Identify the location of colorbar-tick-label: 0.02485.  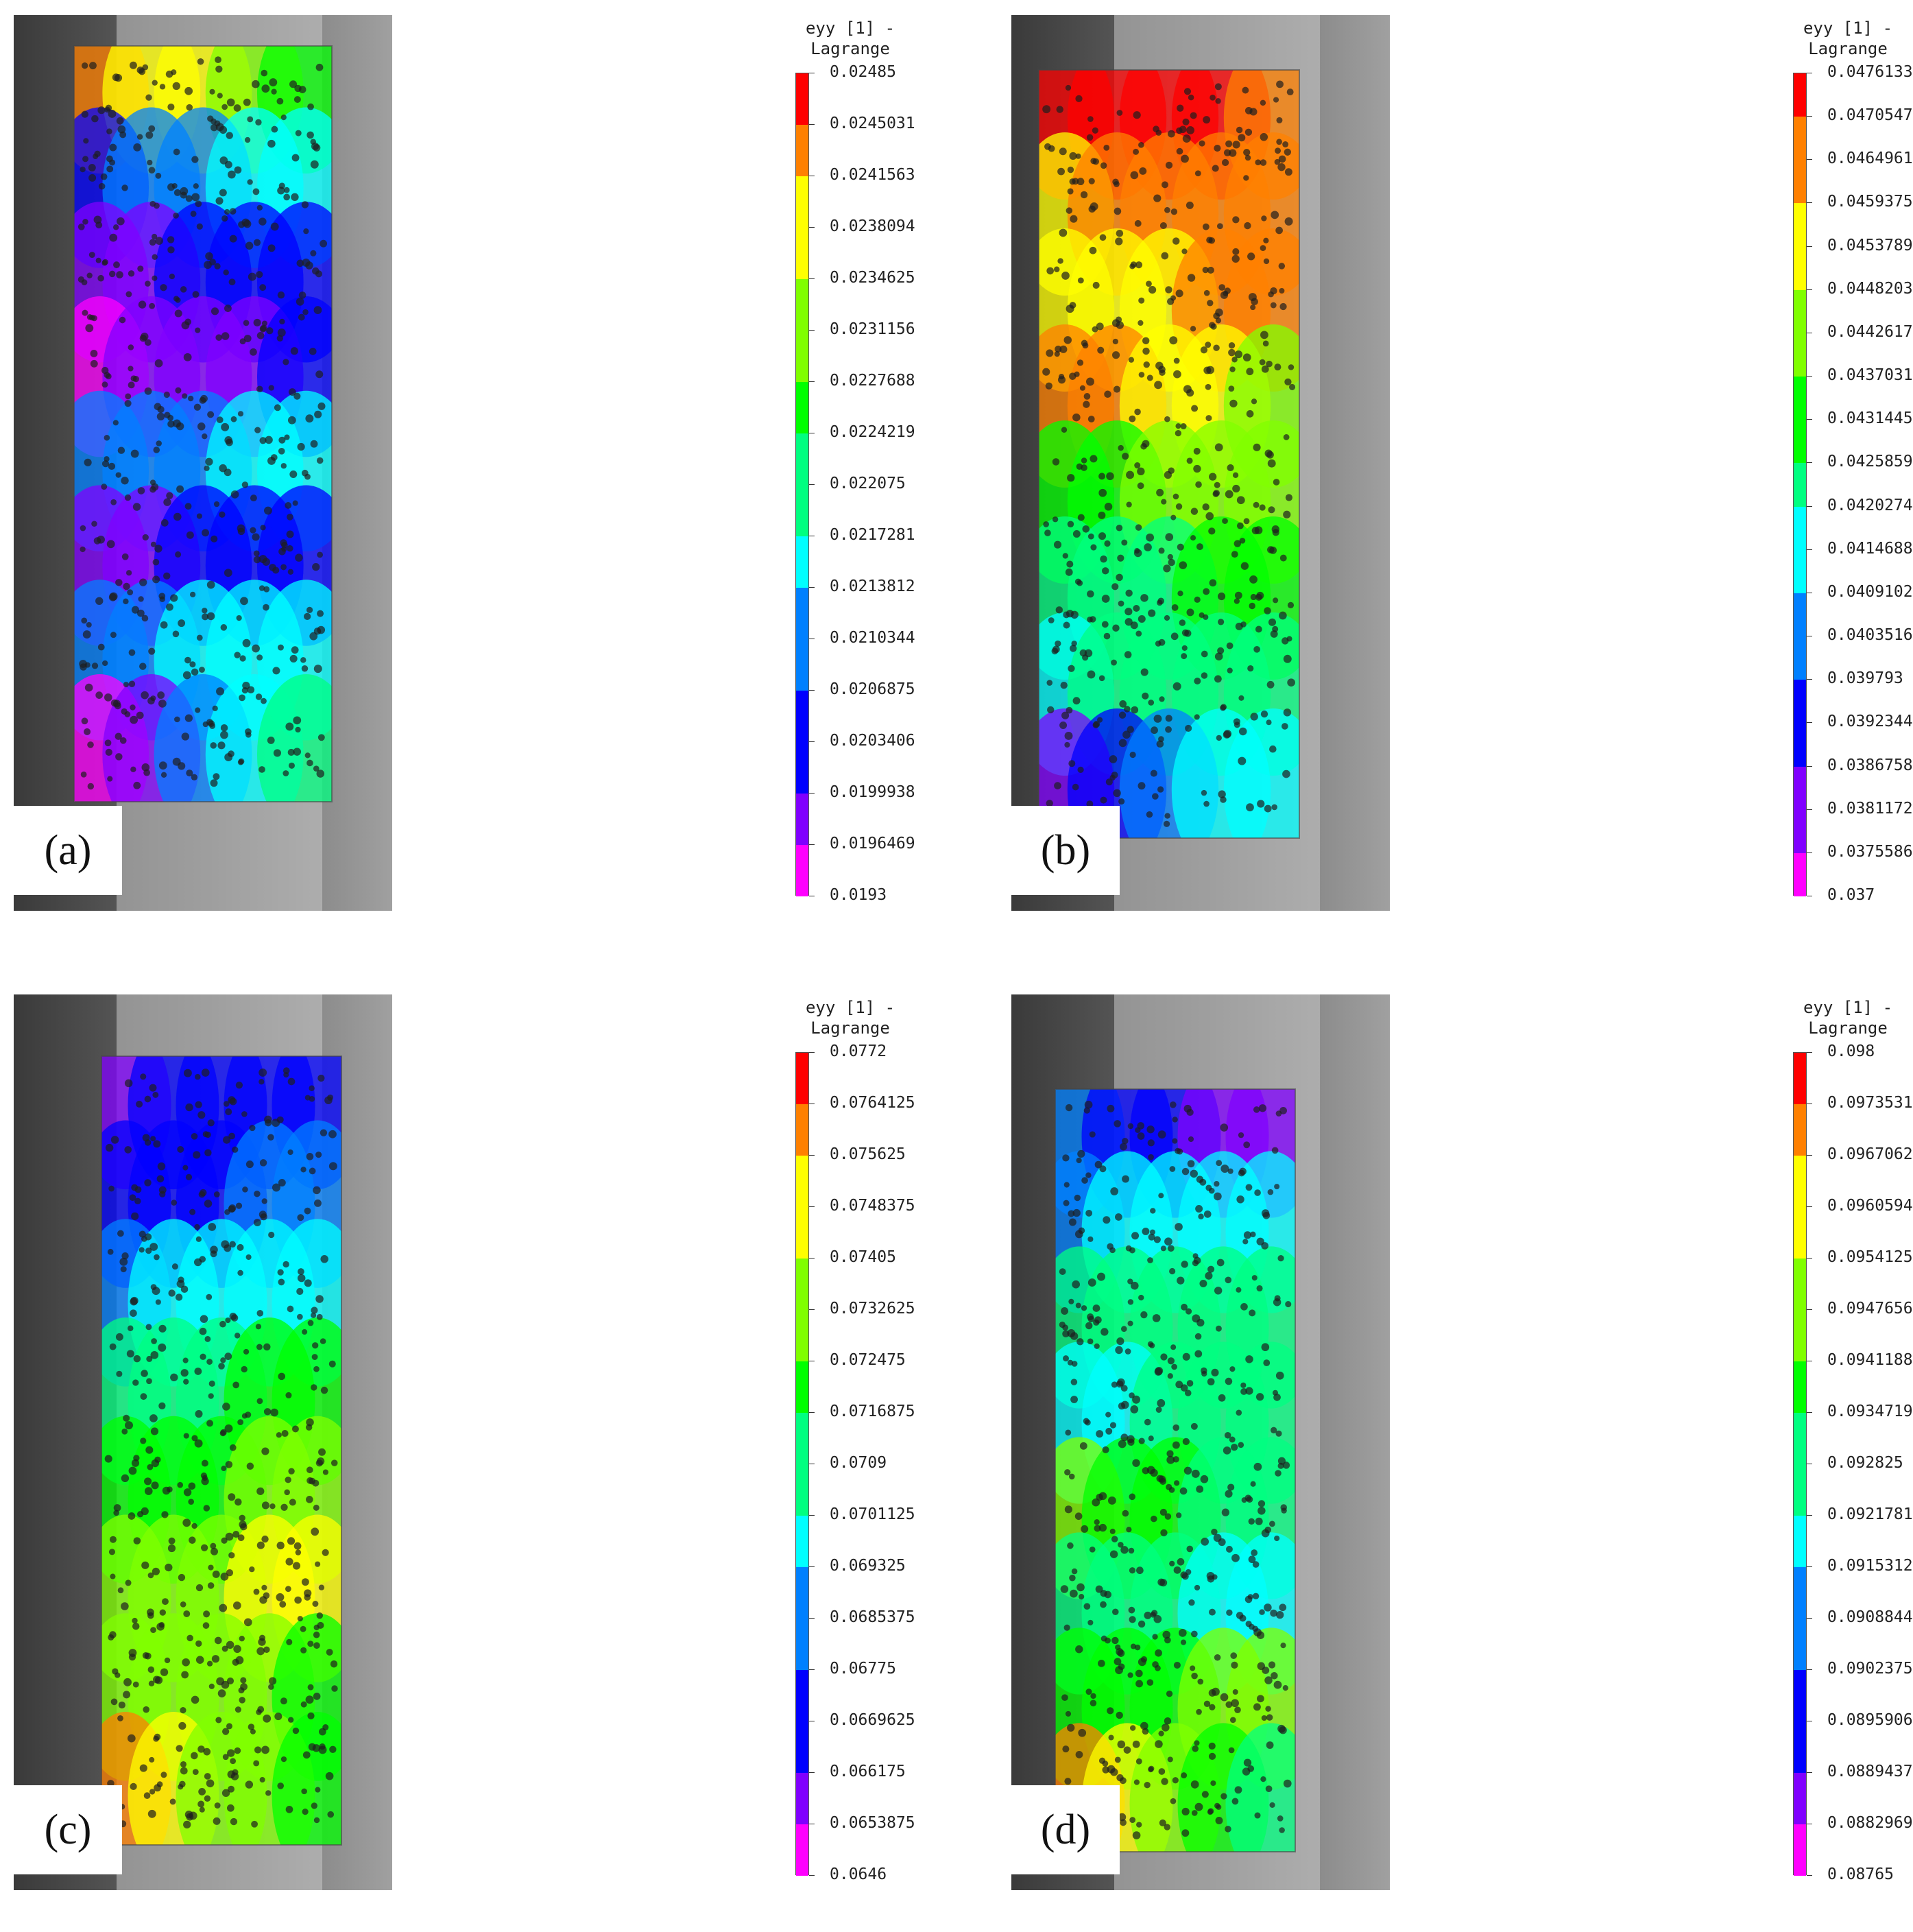
(863, 72).